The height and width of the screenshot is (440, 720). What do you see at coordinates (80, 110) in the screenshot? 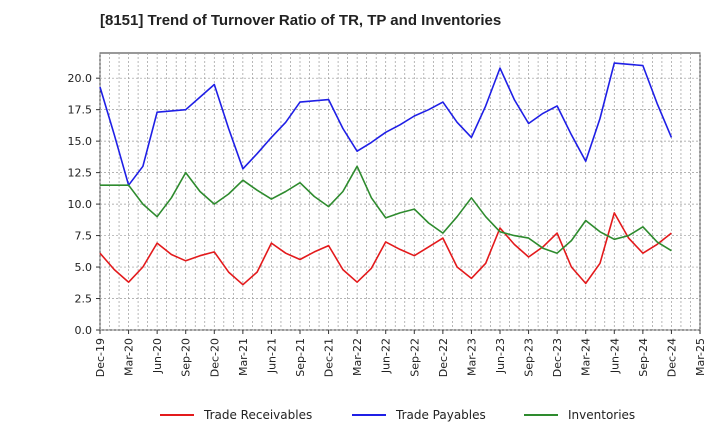
I see `y-tick-label: 17.5` at bounding box center [80, 110].